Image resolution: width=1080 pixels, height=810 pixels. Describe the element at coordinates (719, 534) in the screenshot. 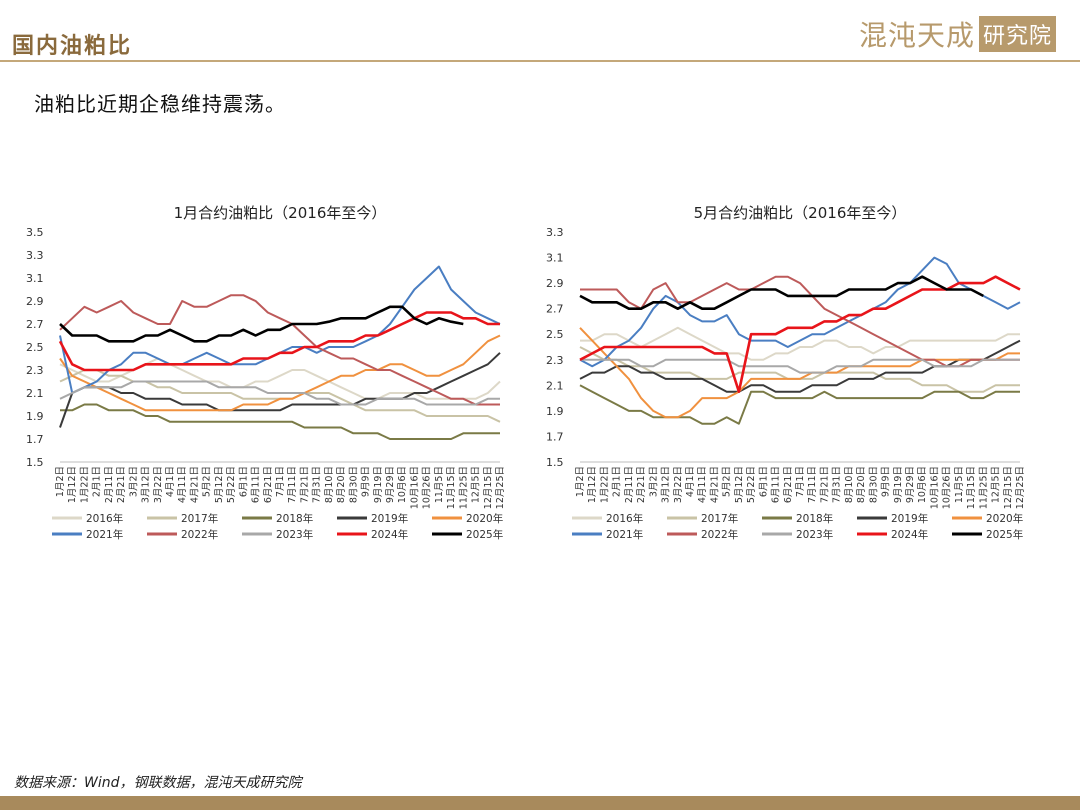

I see `legend-label: 2022年` at that location.